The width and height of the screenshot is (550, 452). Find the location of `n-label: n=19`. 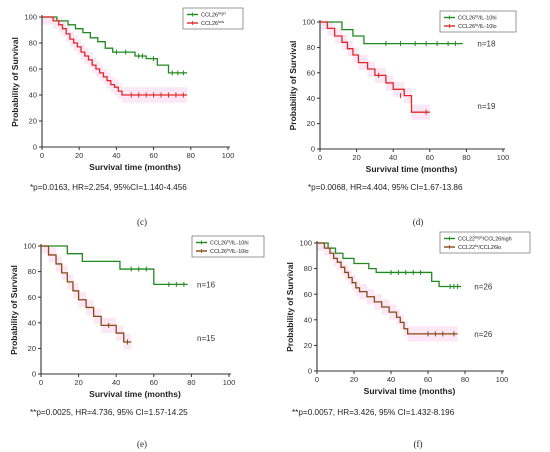

n-label: n=19 is located at coordinates (486, 106).